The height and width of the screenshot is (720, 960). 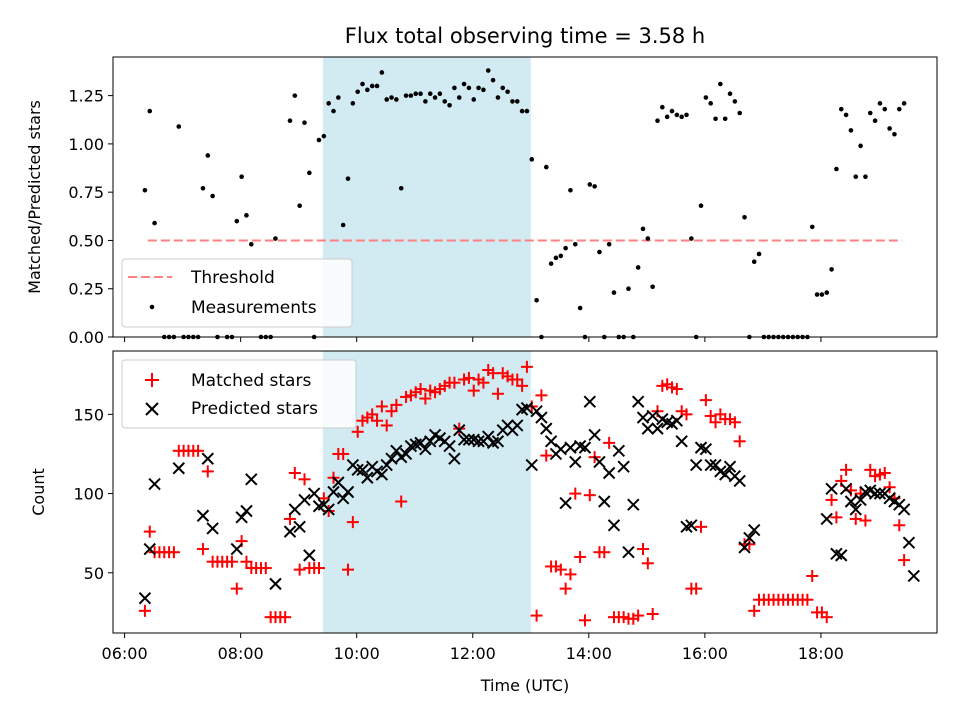 What do you see at coordinates (589, 653) in the screenshot?
I see `x-tick-label: 14:00` at bounding box center [589, 653].